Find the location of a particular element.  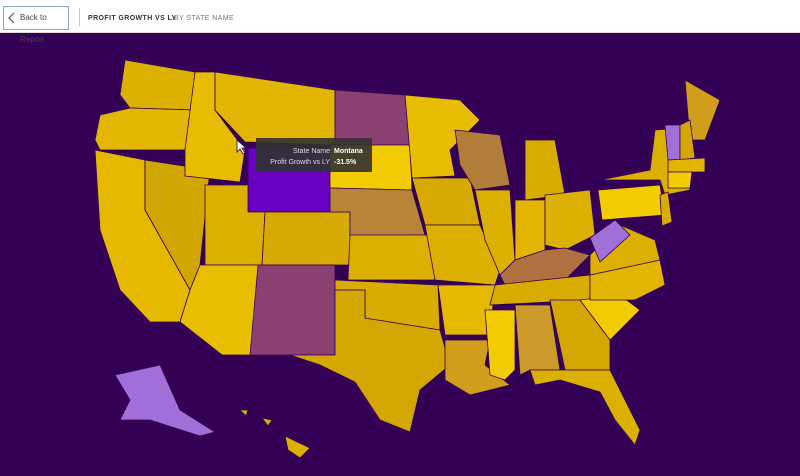

back-button: Back to Report is located at coordinates (36, 25).